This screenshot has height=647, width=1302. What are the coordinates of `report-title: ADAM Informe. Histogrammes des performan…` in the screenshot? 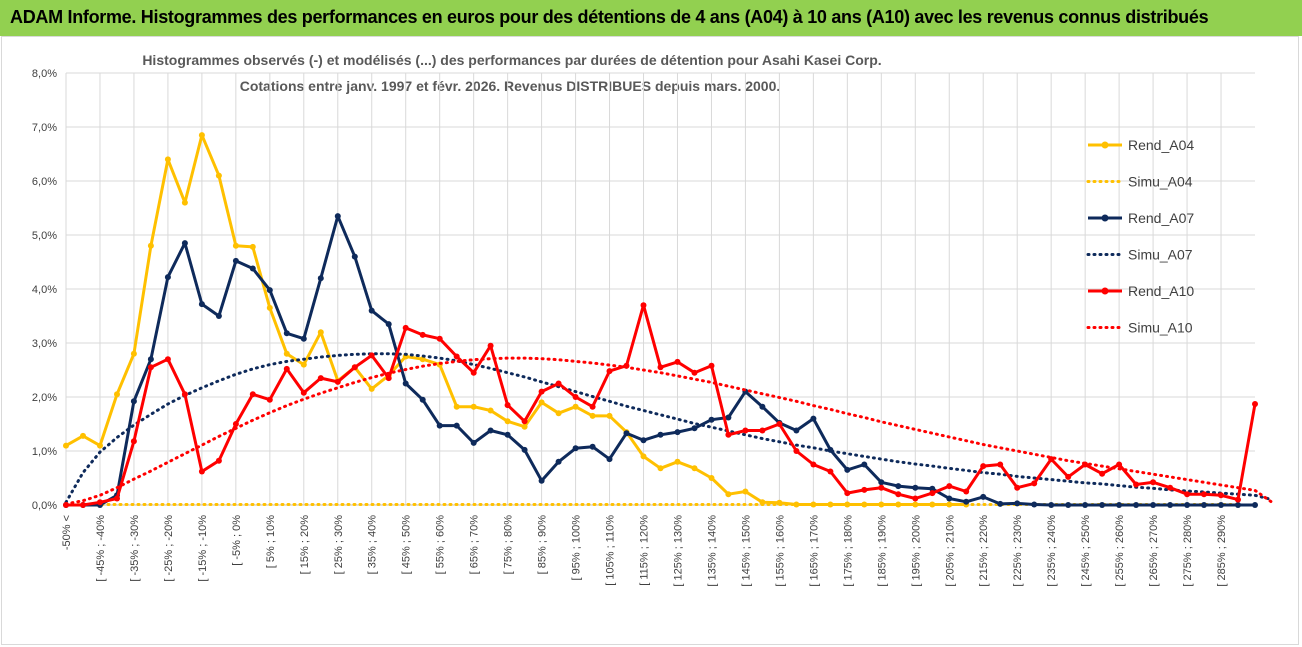 It's located at (609, 17).